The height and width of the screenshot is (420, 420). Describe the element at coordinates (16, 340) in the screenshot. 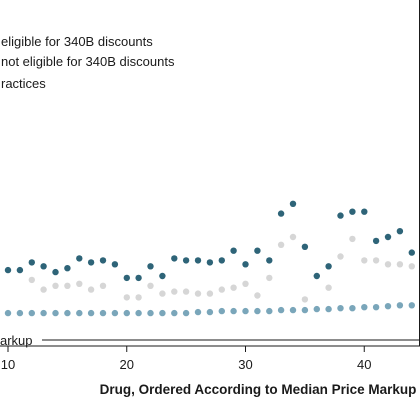

I see `reference-line-label: arkup` at that location.